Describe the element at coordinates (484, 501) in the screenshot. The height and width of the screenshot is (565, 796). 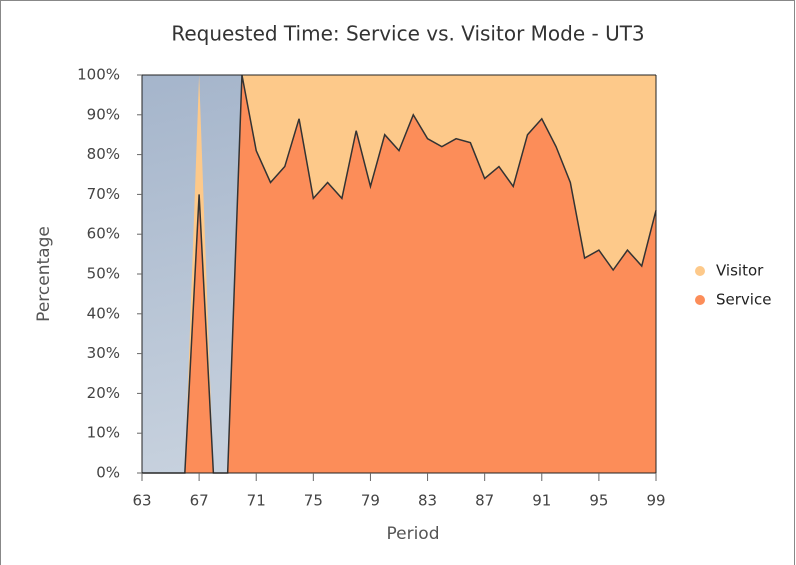
I see `x-tick-label: 87` at that location.